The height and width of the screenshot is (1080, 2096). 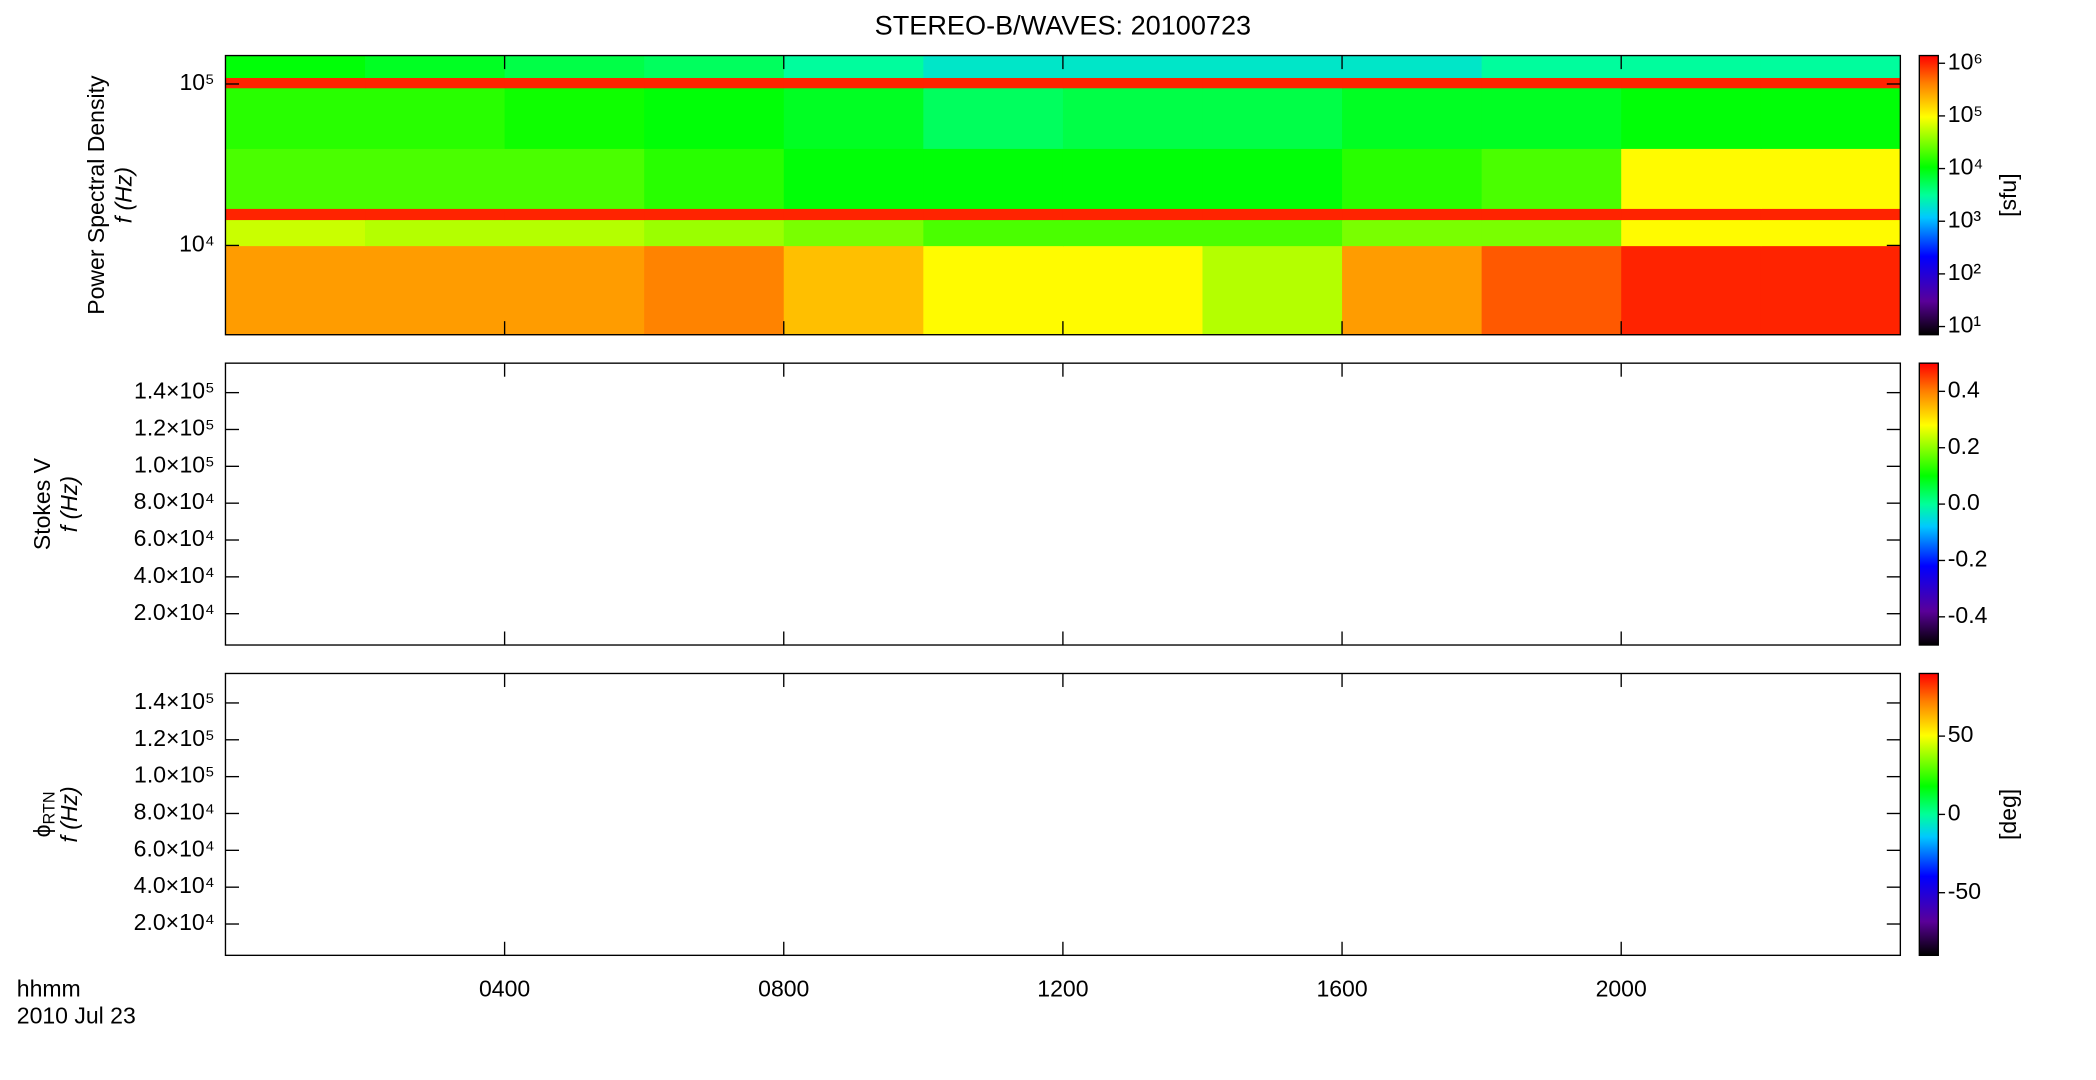 What do you see at coordinates (42, 831) in the screenshot?
I see `y-axis-label-symbol: ϕ` at bounding box center [42, 831].